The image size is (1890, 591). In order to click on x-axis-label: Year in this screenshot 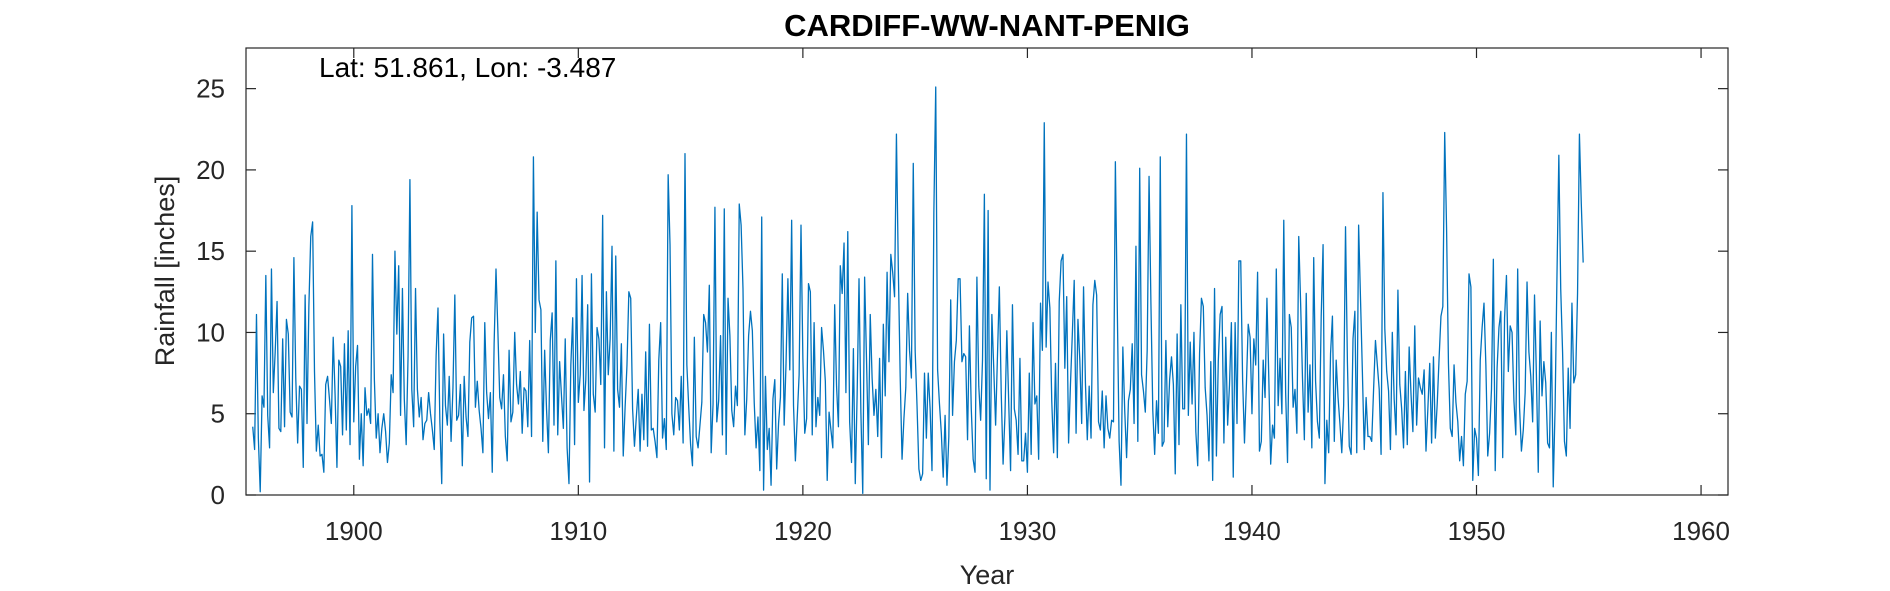, I will do `click(987, 575)`.